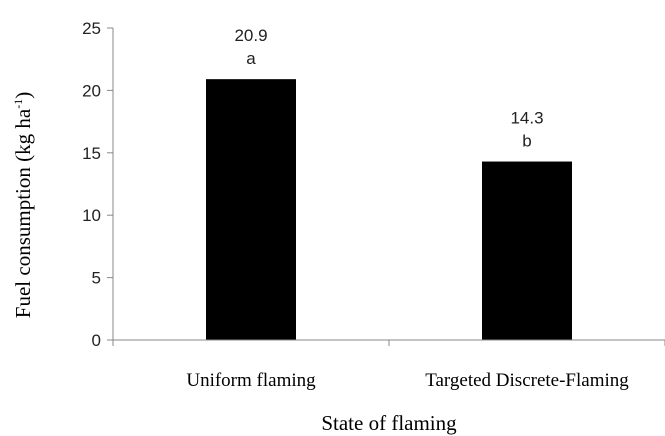 This screenshot has width=665, height=436. I want to click on y-tick-label: 15, so click(91, 153).